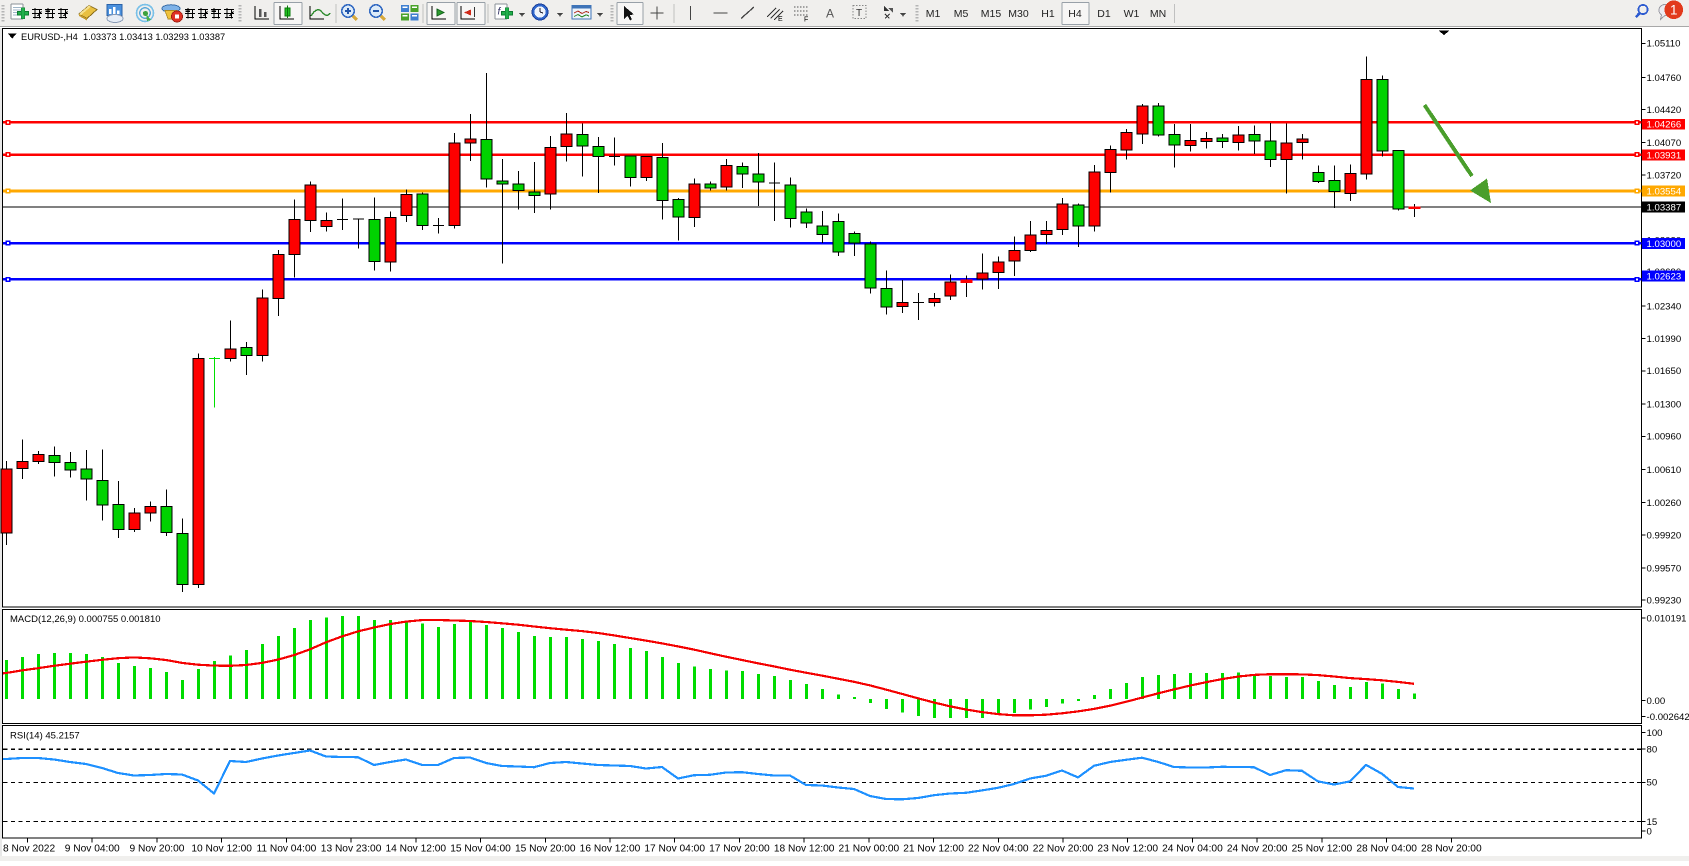  Describe the element at coordinates (1664, 143) in the screenshot. I see `svg-text: 1.04070` at that location.